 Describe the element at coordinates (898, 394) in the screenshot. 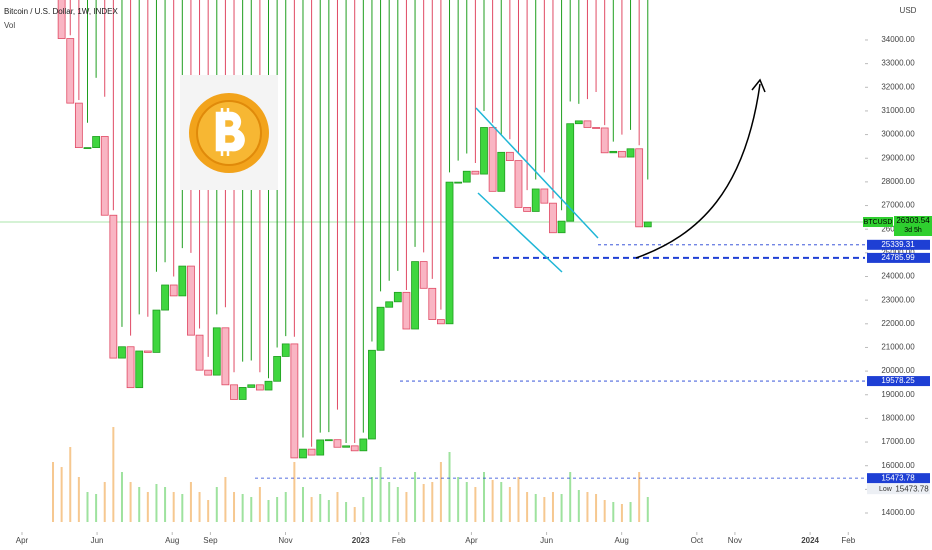

I see `y-tick-label: 19000.00` at that location.